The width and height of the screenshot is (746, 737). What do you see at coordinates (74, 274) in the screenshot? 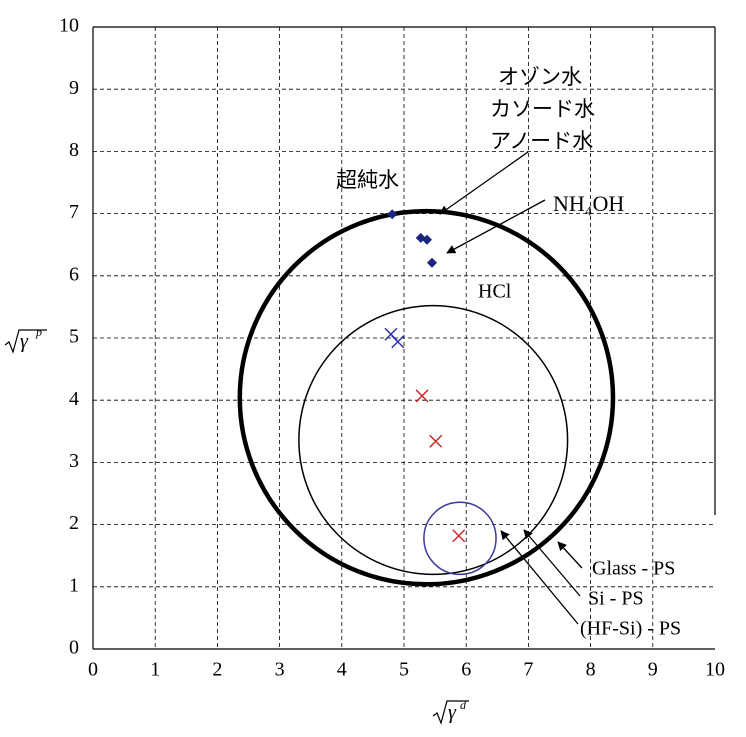
I see `y-tick-label: 6` at bounding box center [74, 274].